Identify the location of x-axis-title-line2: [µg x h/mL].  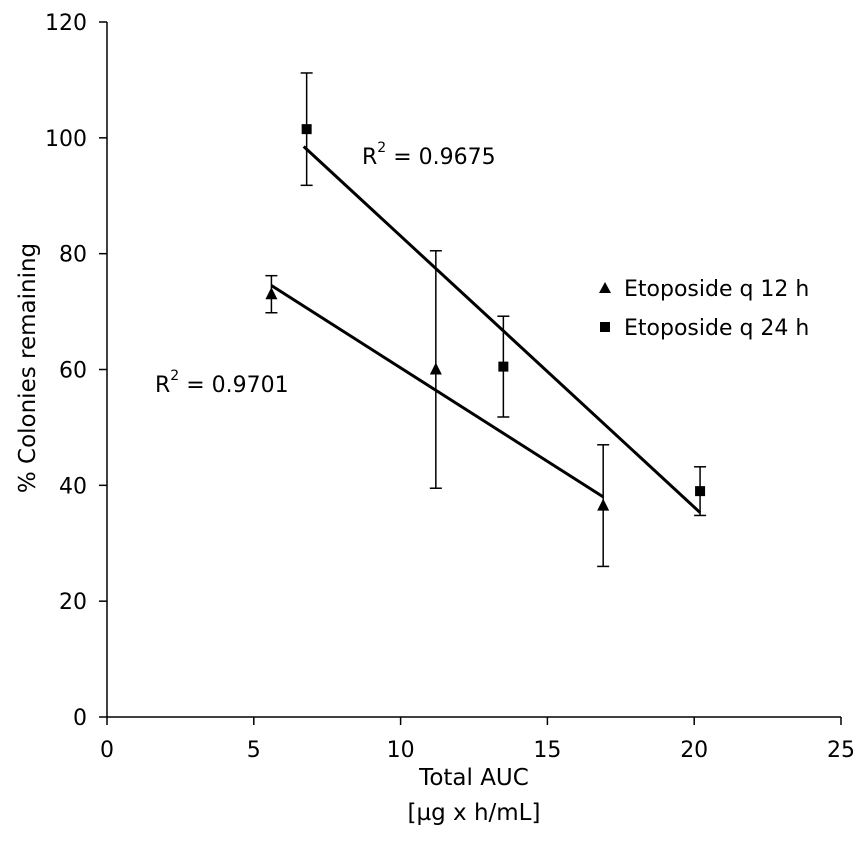
(474, 813).